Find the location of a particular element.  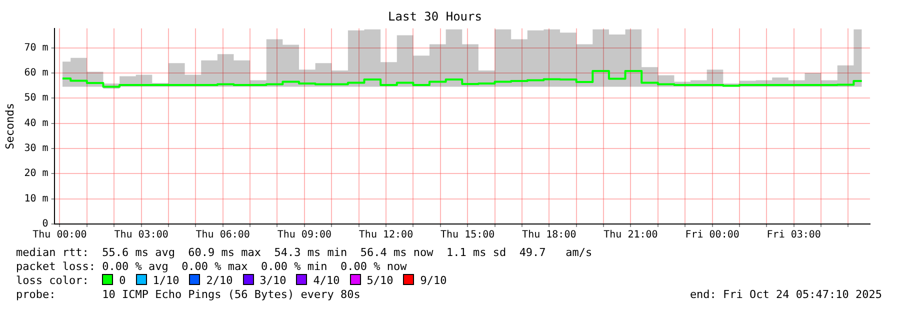

y-axis-title: Seconds is located at coordinates (9, 126).